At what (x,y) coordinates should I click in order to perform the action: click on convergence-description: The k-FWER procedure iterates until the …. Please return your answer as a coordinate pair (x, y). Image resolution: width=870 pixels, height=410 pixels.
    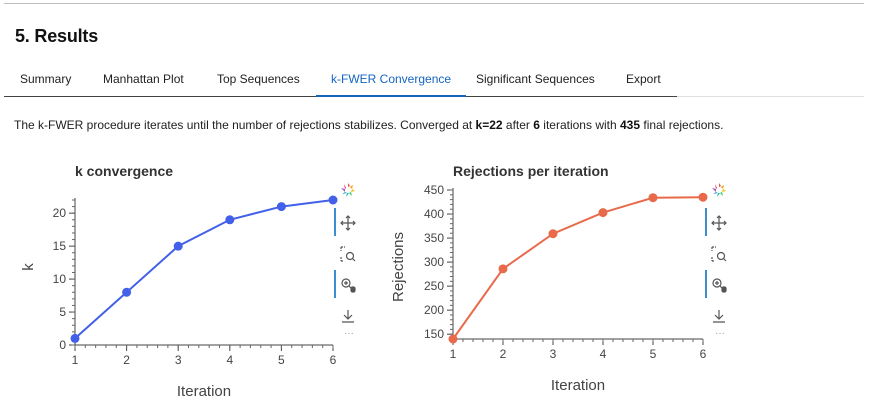
    Looking at the image, I should click on (368, 125).